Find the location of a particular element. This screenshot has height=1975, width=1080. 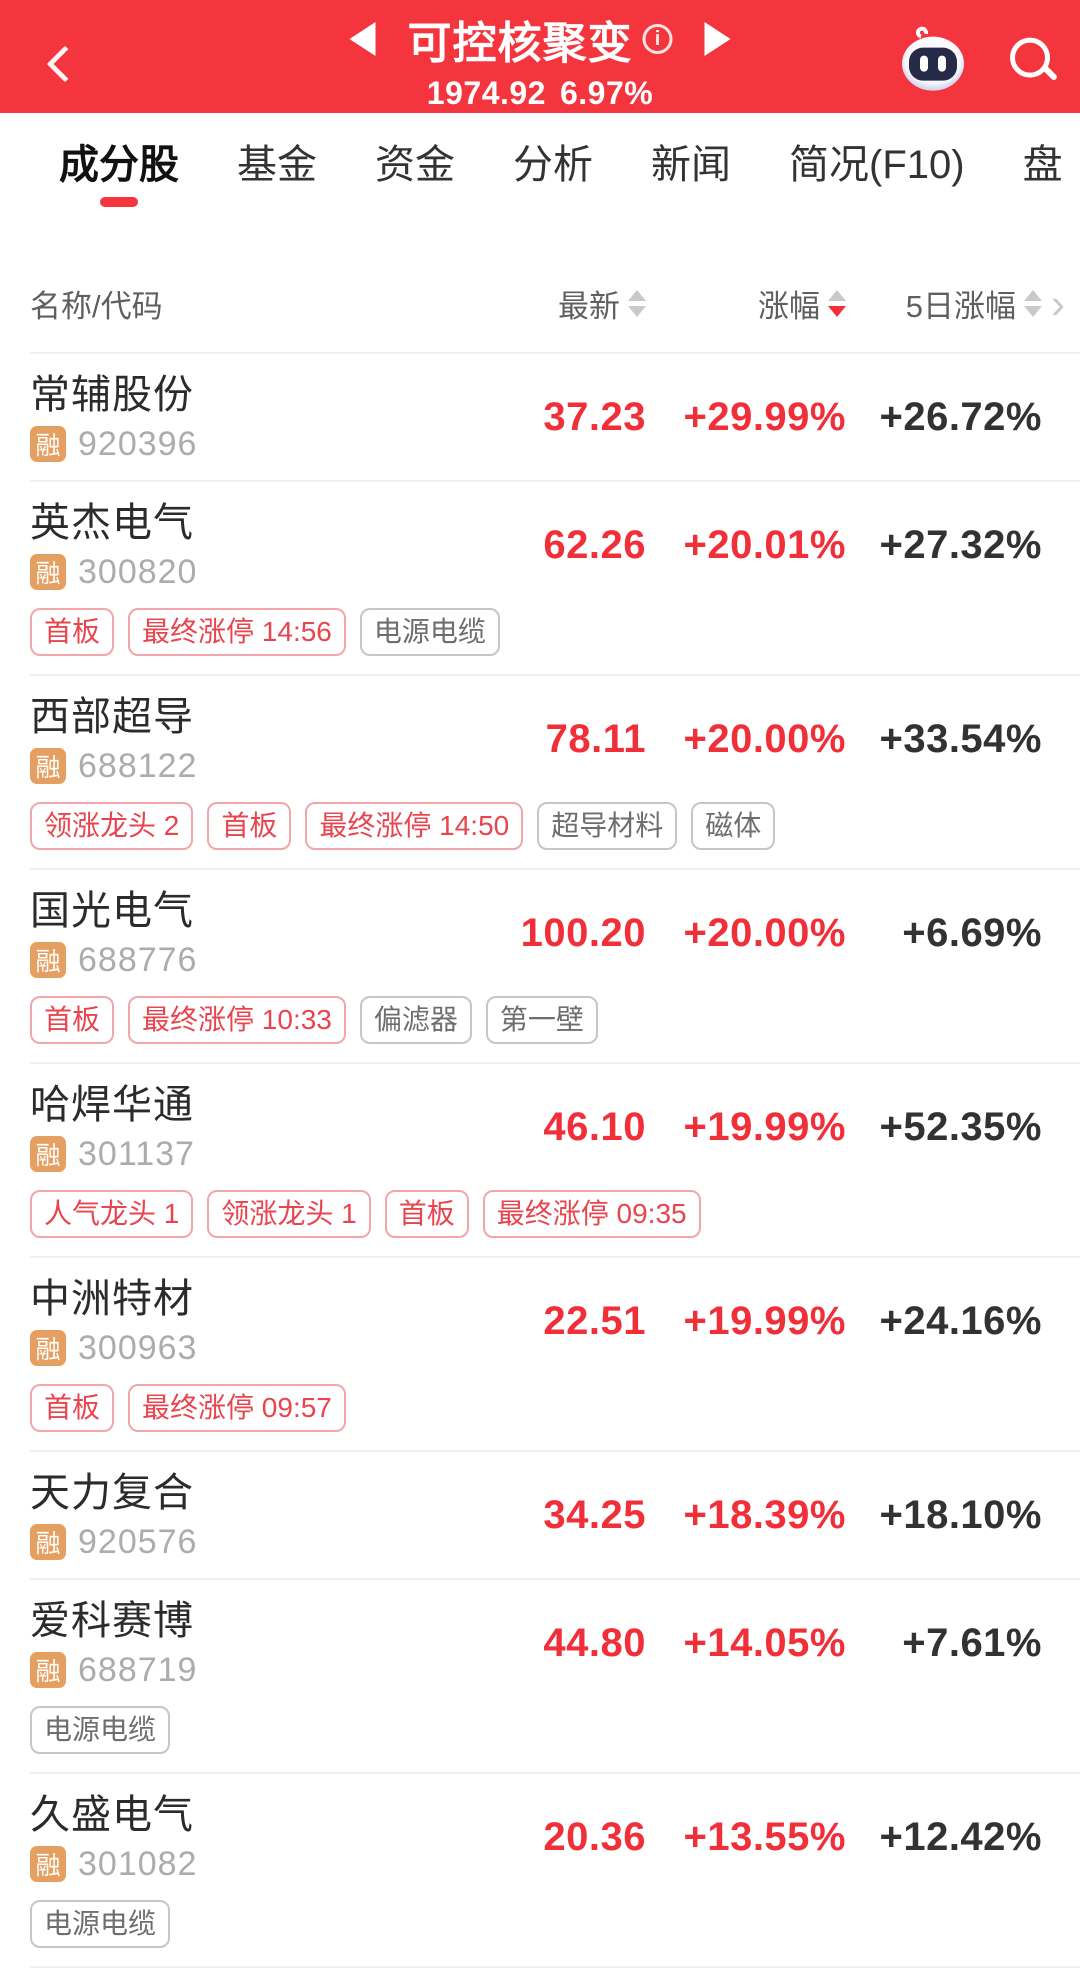

col-name-code: 名称/代码 is located at coordinates (96, 306).